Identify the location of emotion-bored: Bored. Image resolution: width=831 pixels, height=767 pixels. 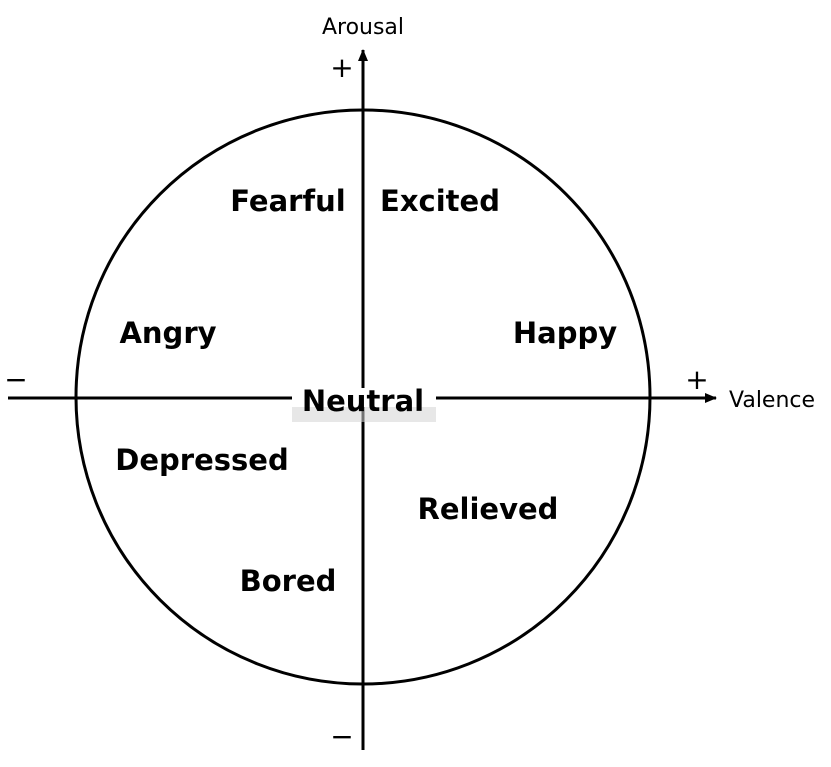
(288, 581).